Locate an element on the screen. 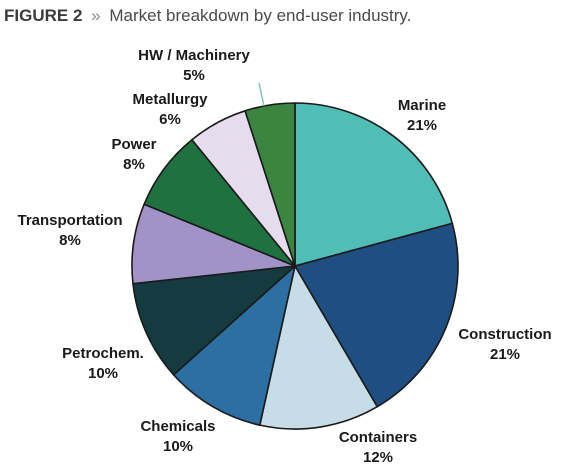 The image size is (562, 471). slice-label-power: Power 8% is located at coordinates (133, 154).